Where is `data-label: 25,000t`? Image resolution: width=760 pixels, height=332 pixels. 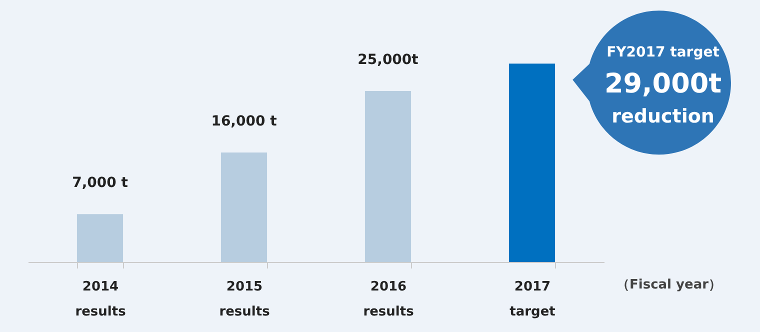 data-label: 25,000t is located at coordinates (388, 60).